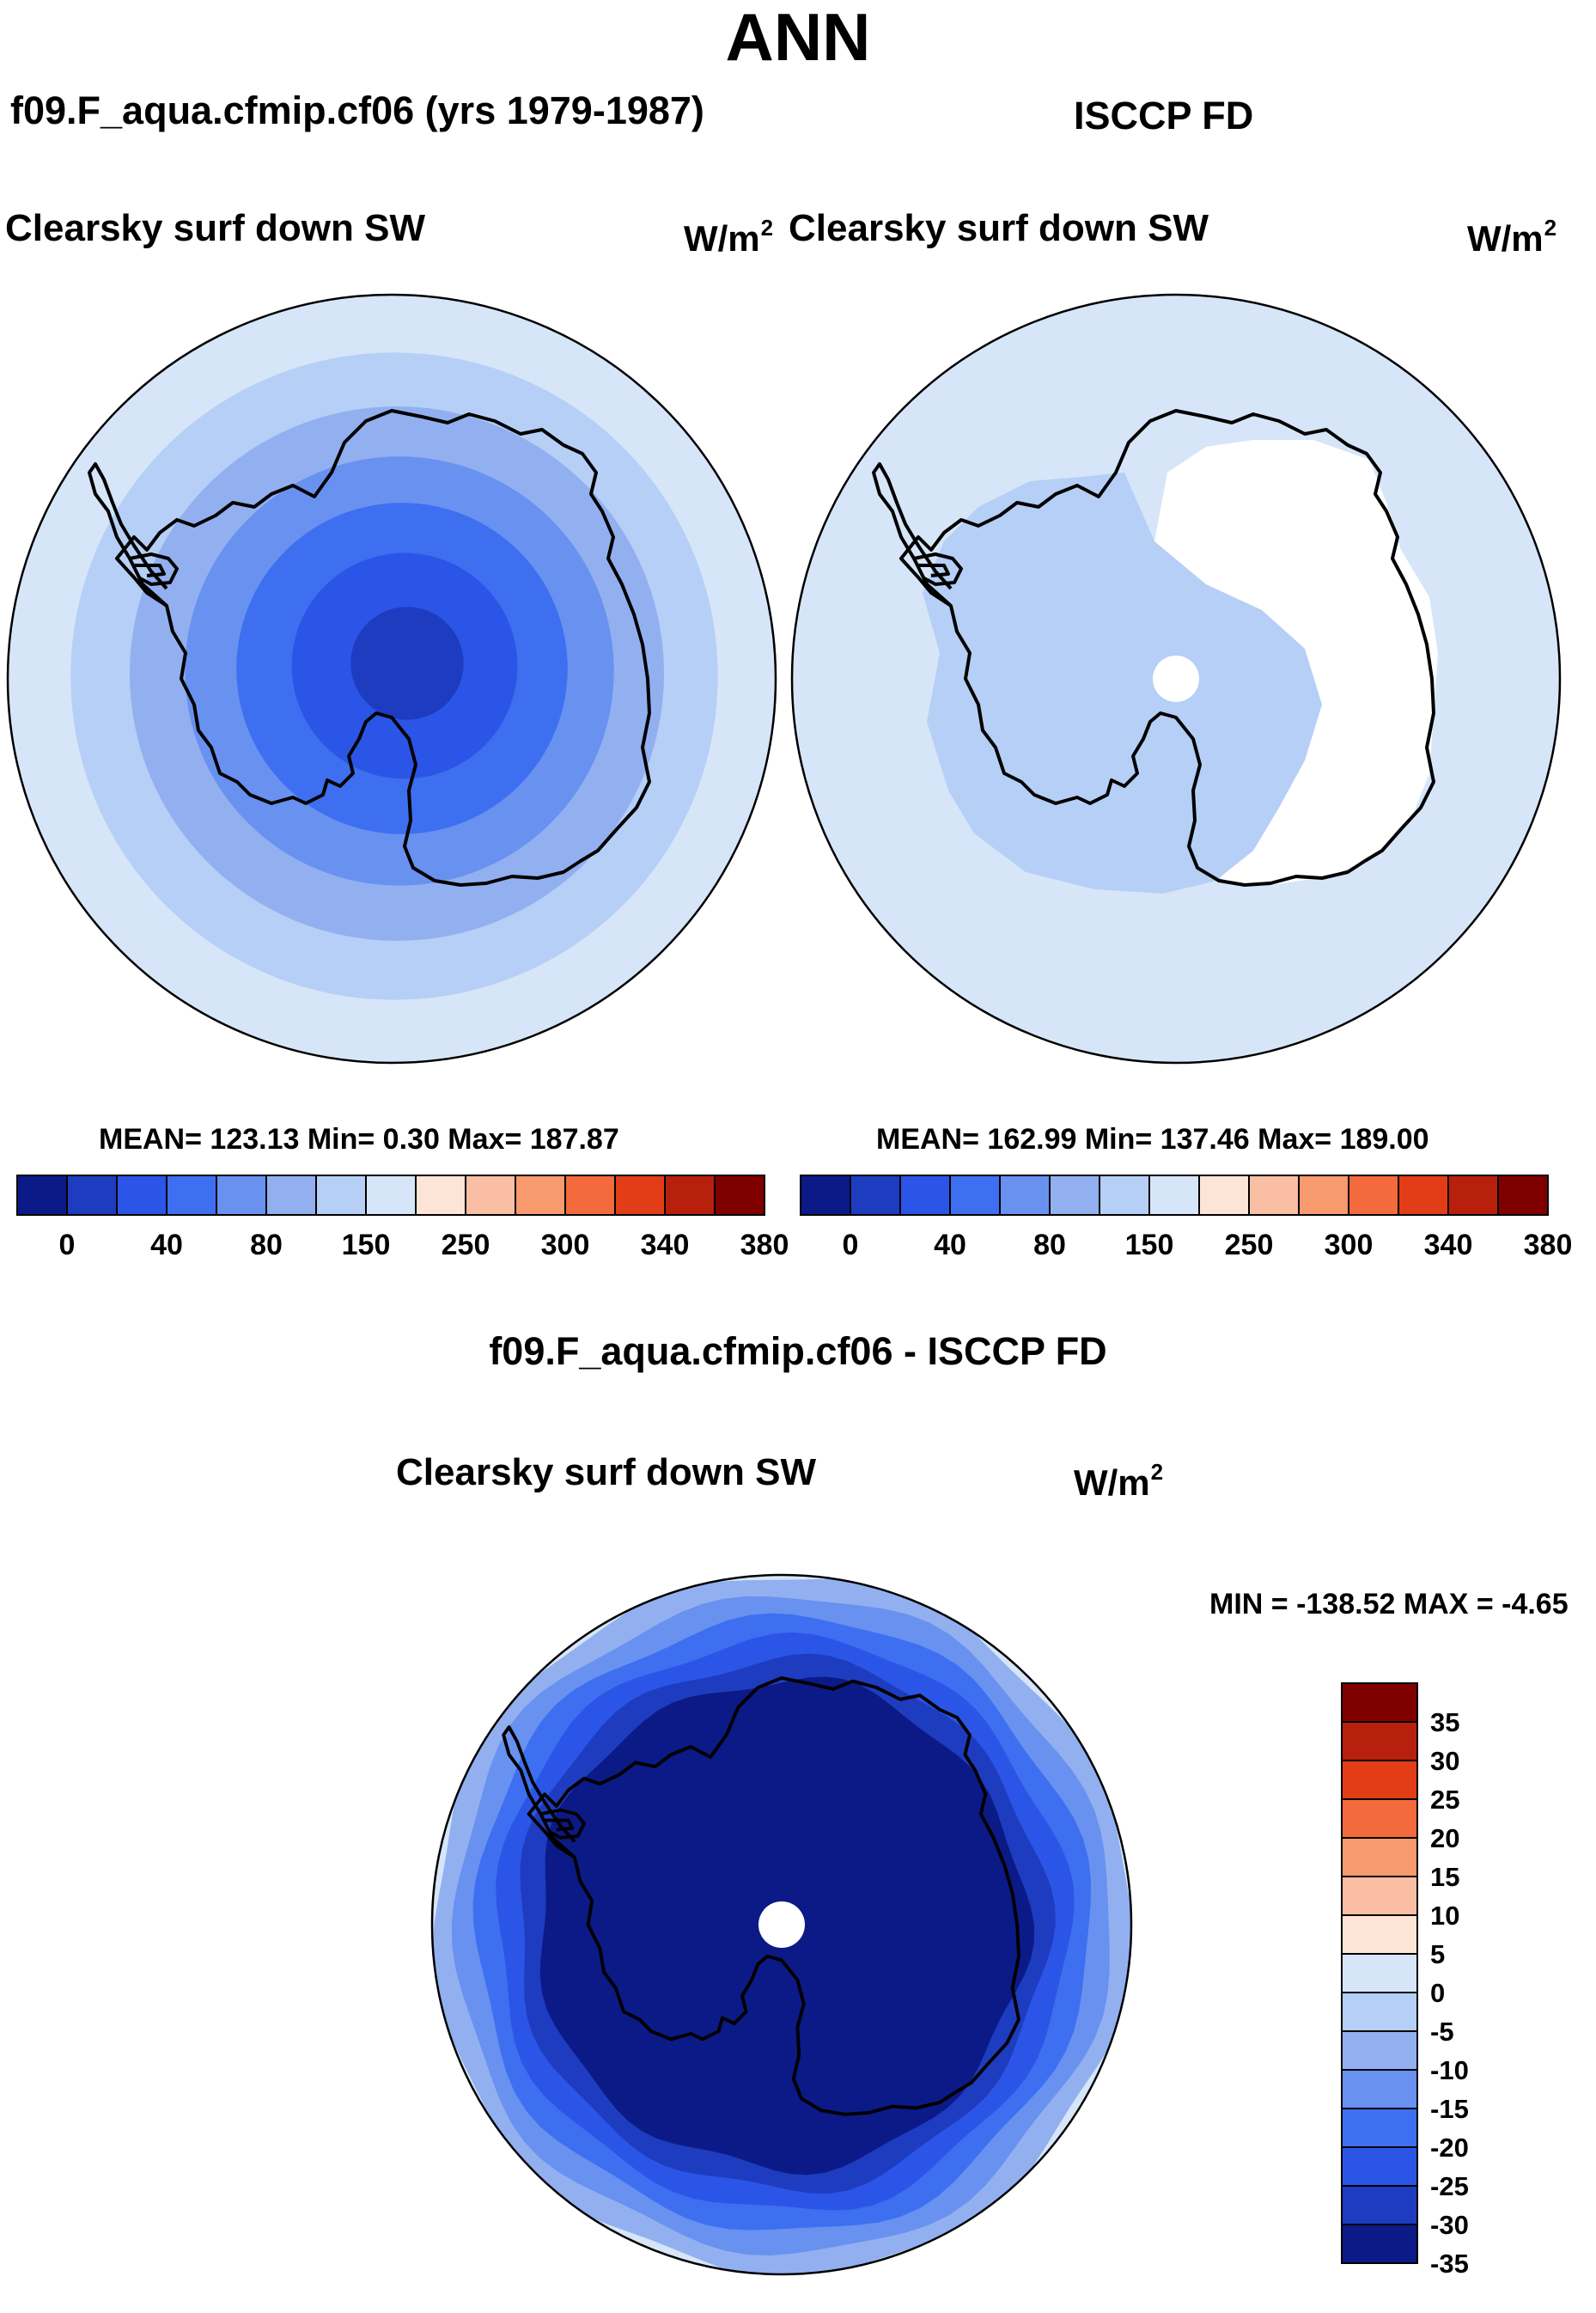 This screenshot has height=2313, width=1596. I want to click on diff-colorbar-tick-label: 5, so click(1437, 1954).